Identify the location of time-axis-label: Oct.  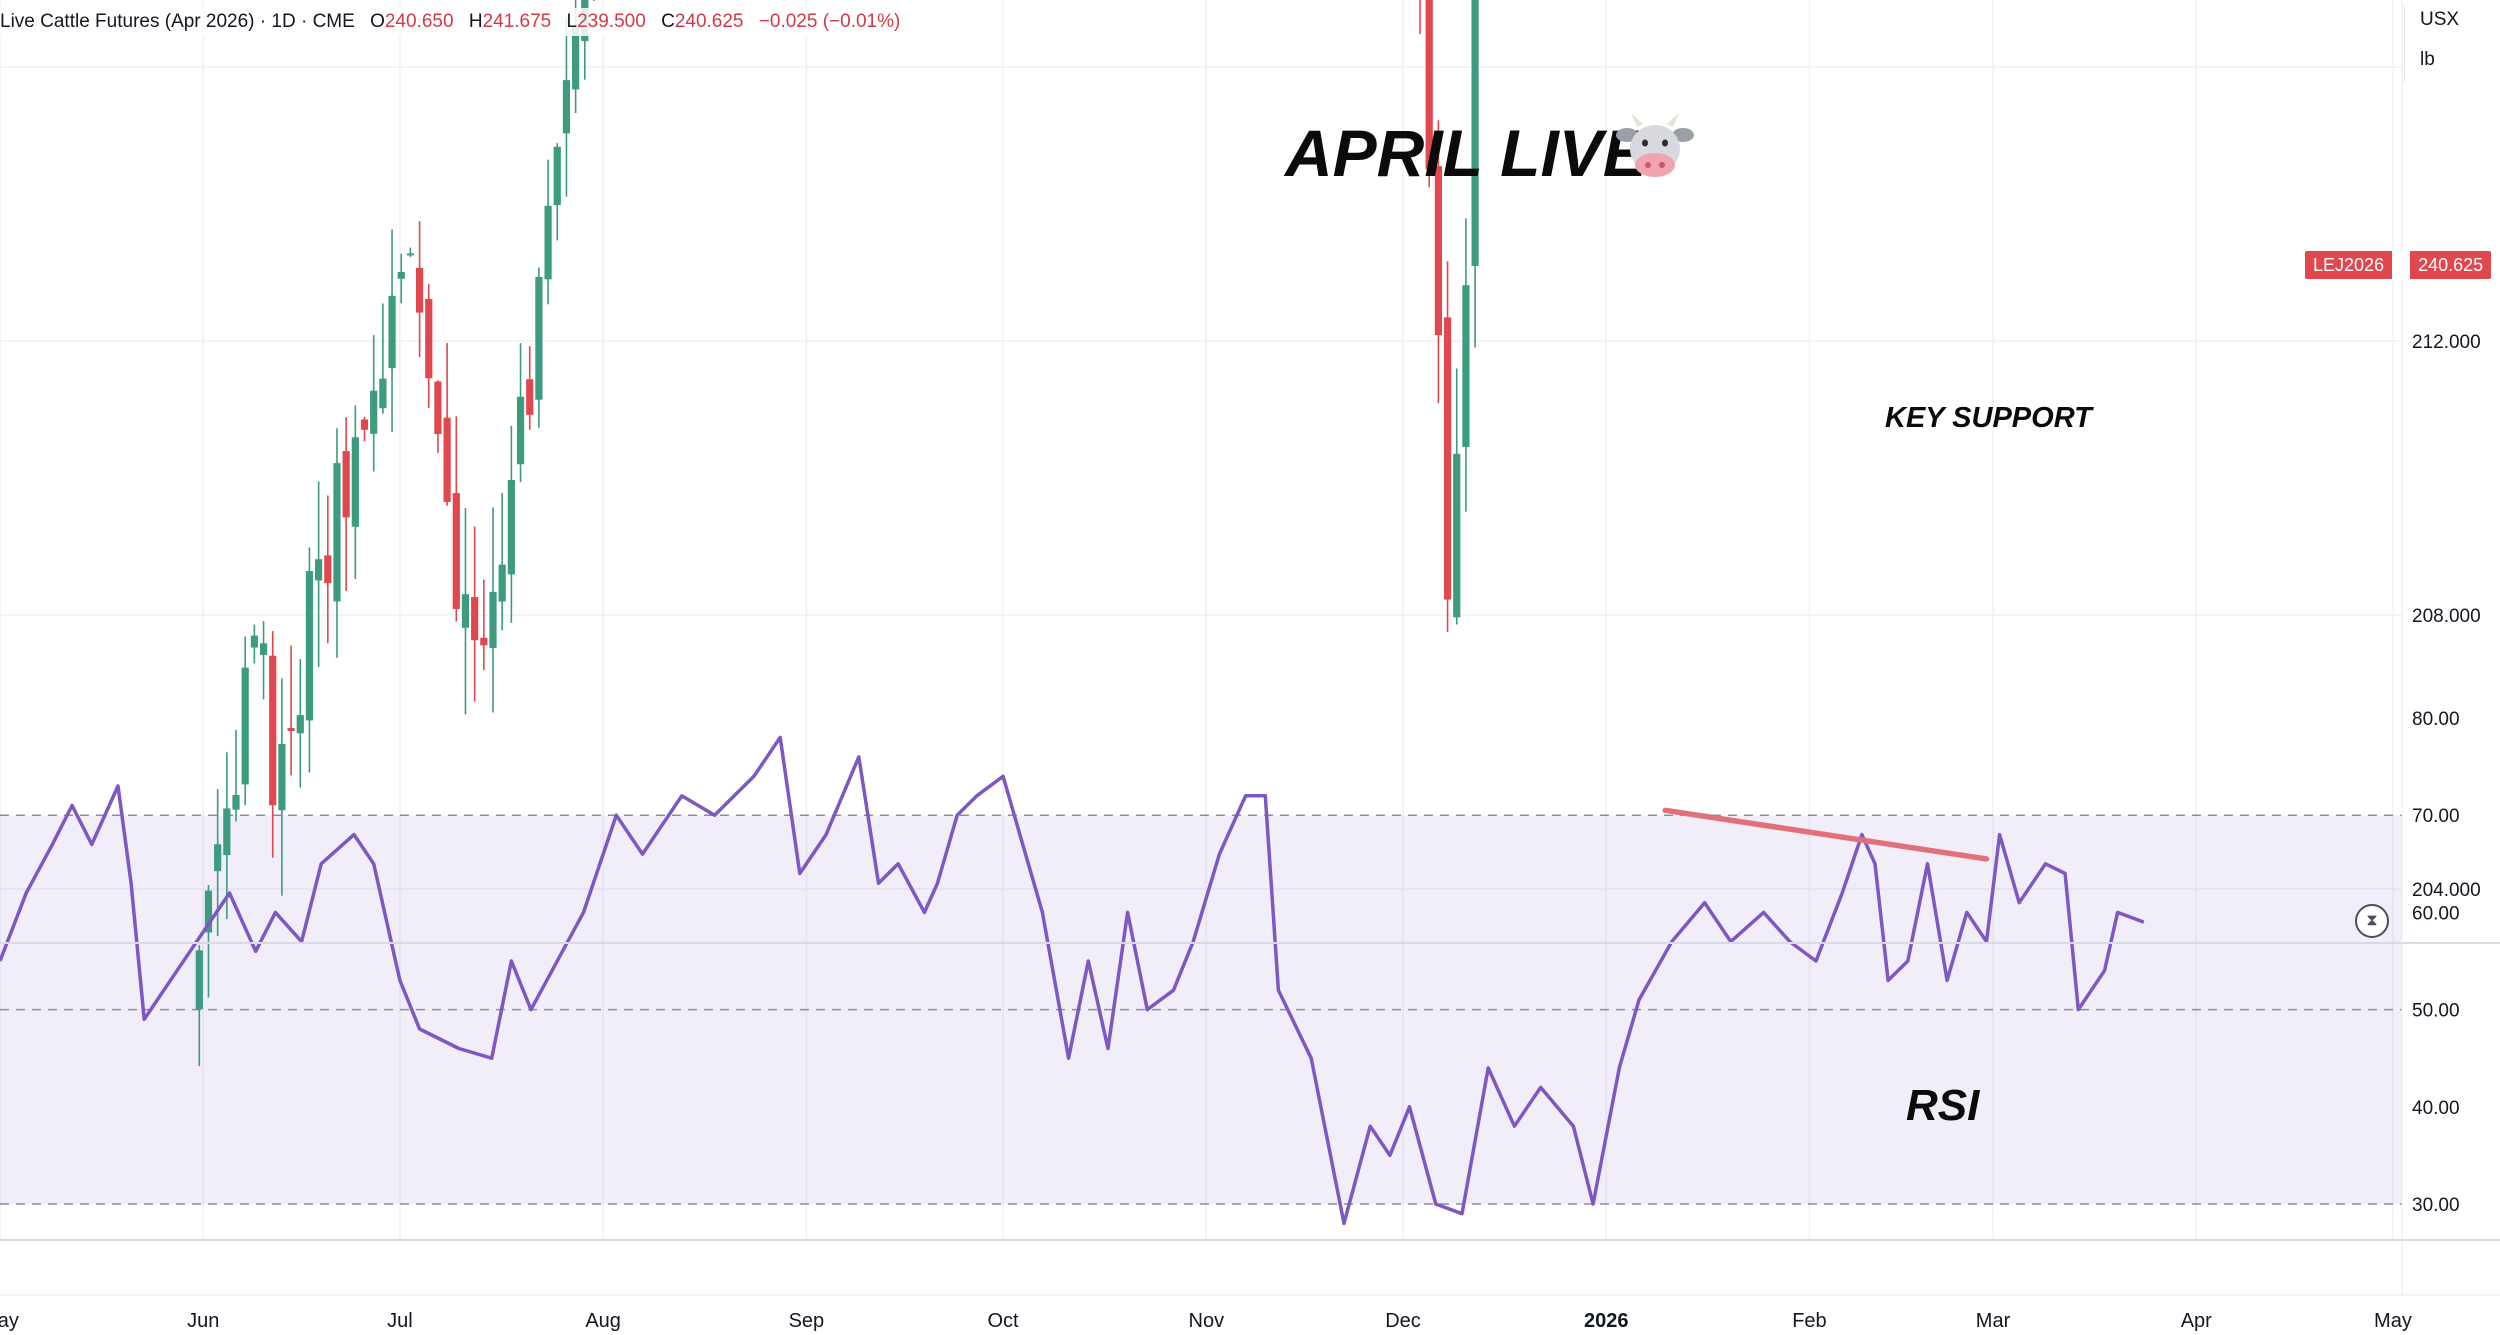
(1004, 1321).